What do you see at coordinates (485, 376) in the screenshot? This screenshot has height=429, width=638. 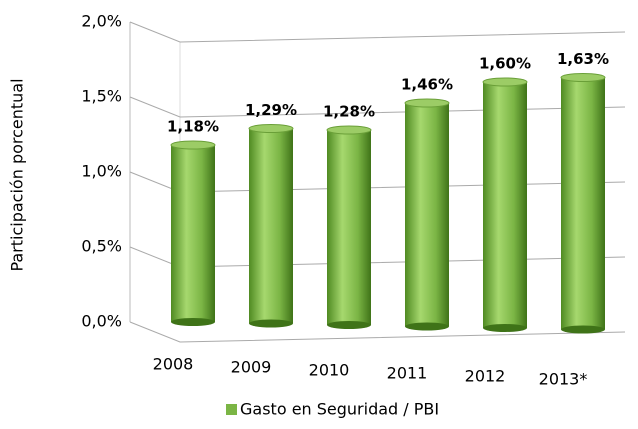 I see `x-tick-label: 2012` at bounding box center [485, 376].